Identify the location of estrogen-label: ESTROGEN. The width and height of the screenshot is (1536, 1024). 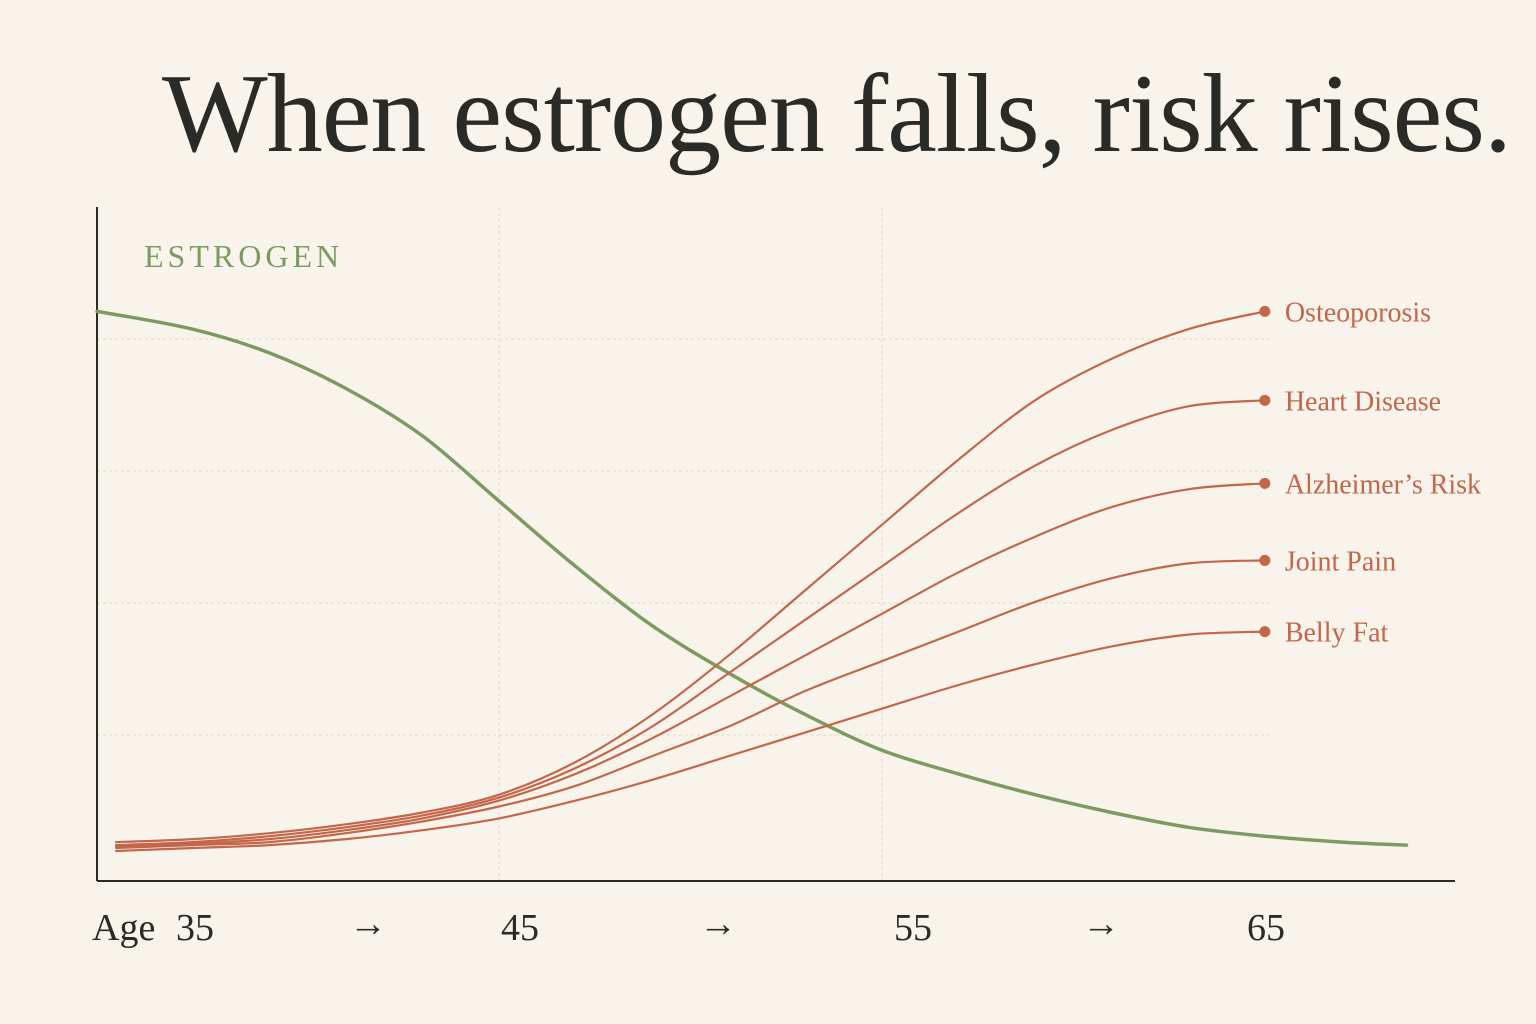
(243, 256).